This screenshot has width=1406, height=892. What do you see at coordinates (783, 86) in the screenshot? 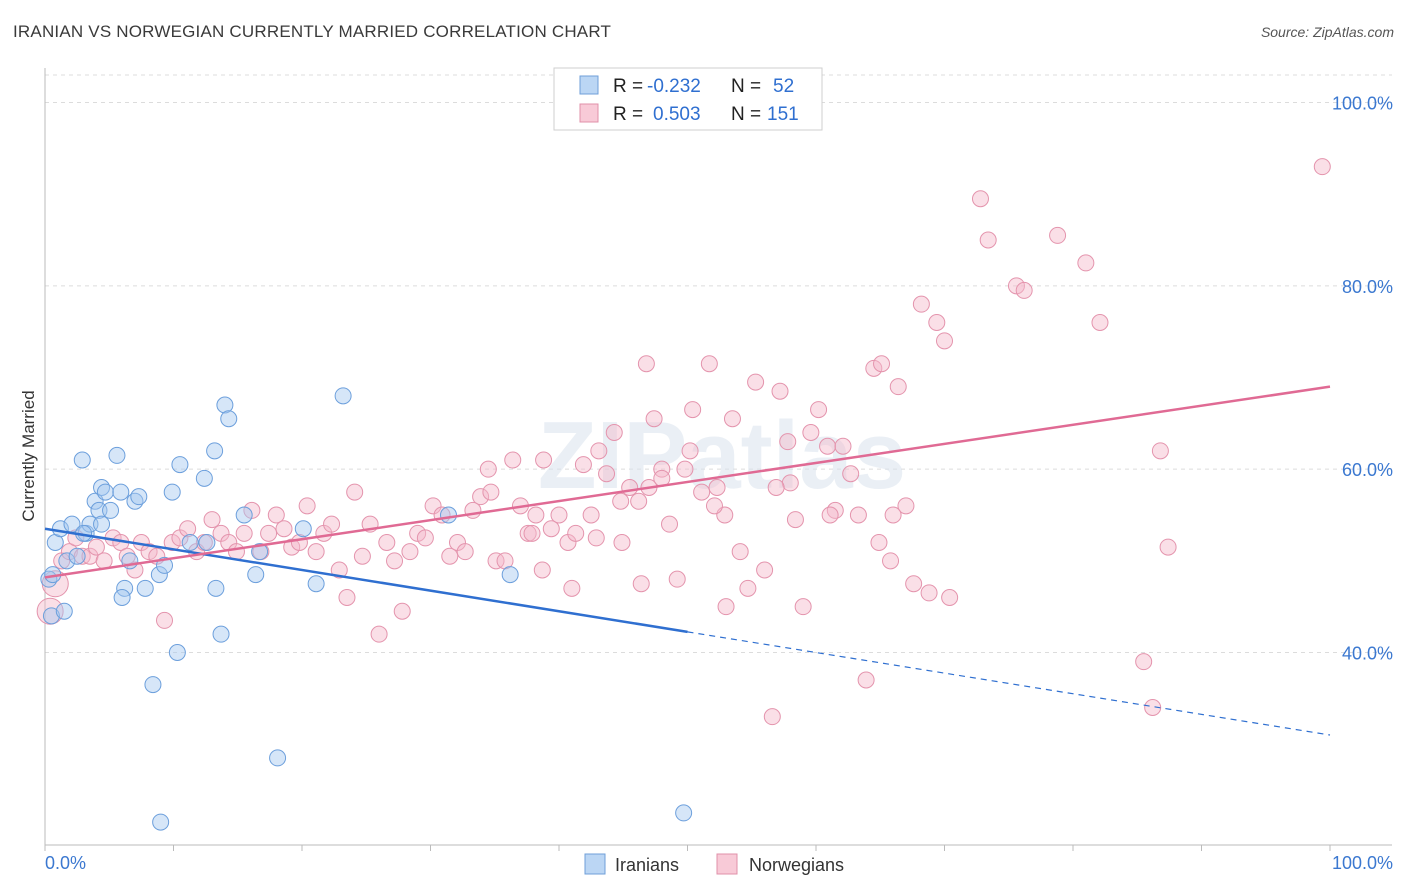
I see `legend-n-value-1: 52` at bounding box center [783, 86].